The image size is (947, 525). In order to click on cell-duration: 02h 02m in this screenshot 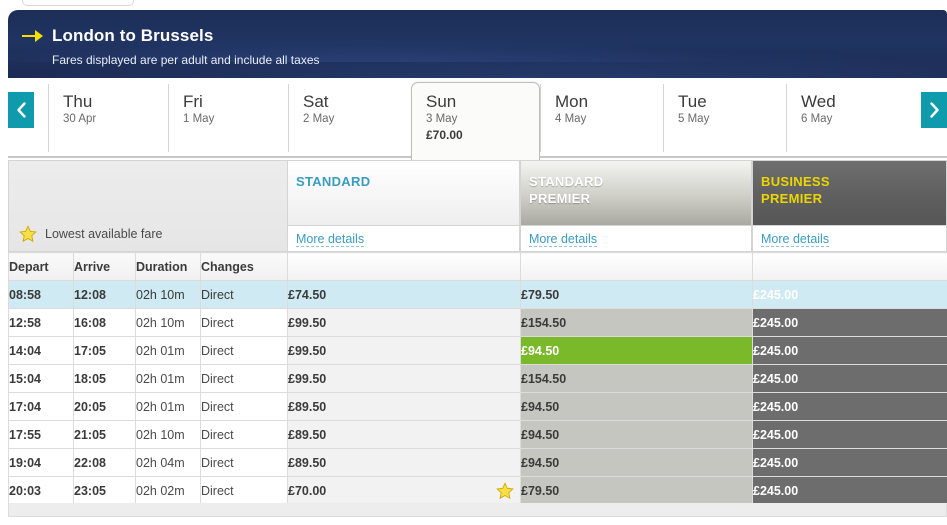, I will do `click(168, 490)`.